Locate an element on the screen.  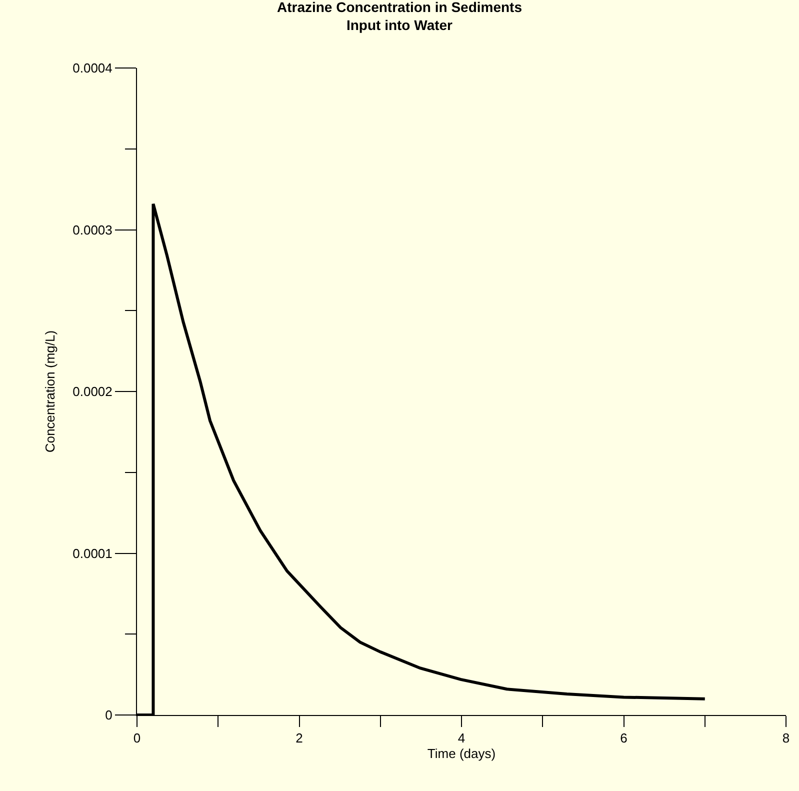
y-tick-label: 0.0001 is located at coordinates (92, 553).